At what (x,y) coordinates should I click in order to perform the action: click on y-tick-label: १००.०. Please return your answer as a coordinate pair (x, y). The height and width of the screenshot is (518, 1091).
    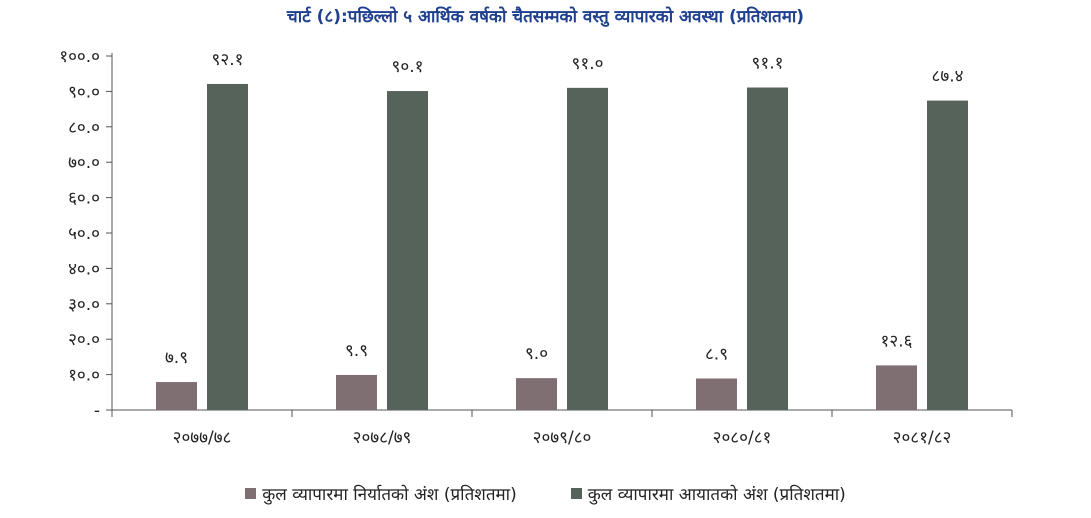
    Looking at the image, I should click on (79, 57).